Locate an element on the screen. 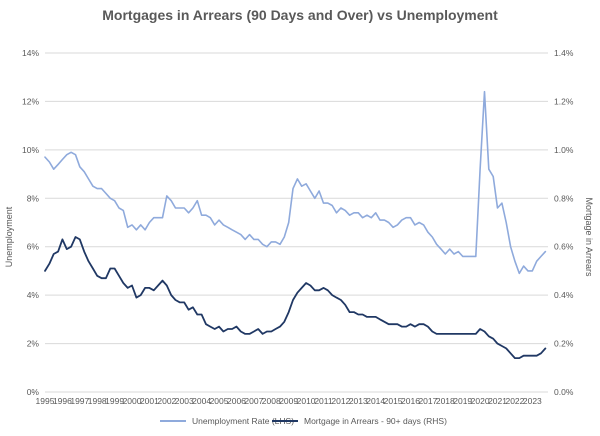 The width and height of the screenshot is (600, 436). x-tick: 2001 is located at coordinates (149, 401).